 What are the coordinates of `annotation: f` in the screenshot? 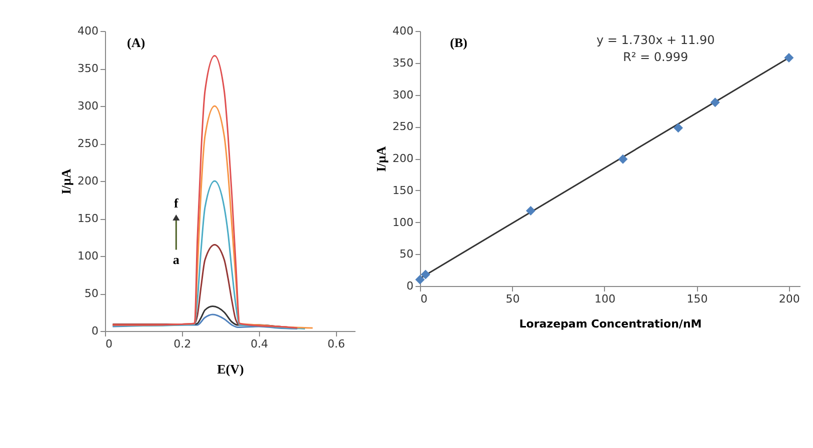 It's located at (176, 203).